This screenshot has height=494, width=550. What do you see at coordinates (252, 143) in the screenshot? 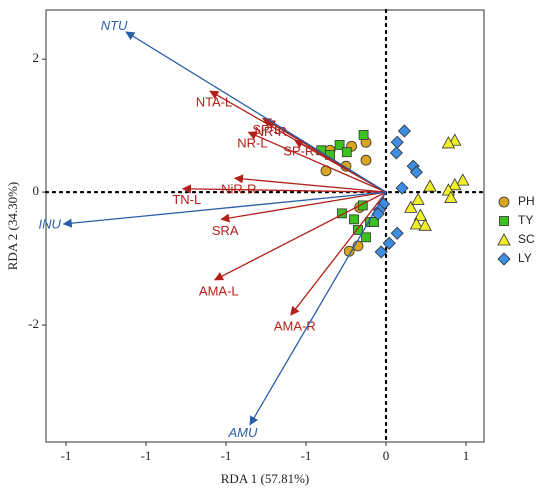
I see `arrow-label: NR-L` at bounding box center [252, 143].